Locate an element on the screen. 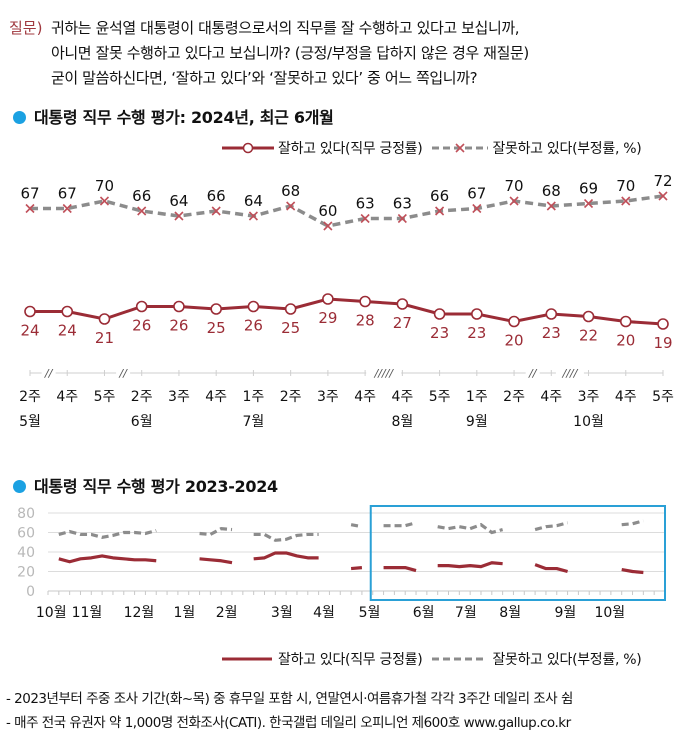 Image resolution: width=693 pixels, height=747 pixels. y-tick-label: 20 is located at coordinates (26, 573).